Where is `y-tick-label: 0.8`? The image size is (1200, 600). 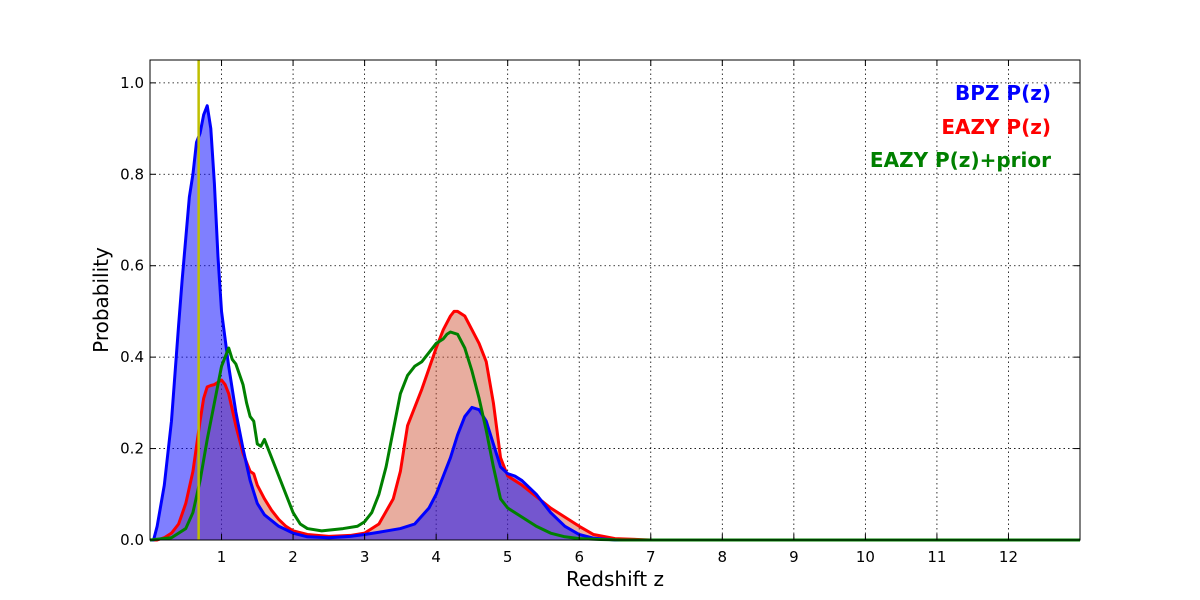
y-tick-label: 0.8 is located at coordinates (132, 174).